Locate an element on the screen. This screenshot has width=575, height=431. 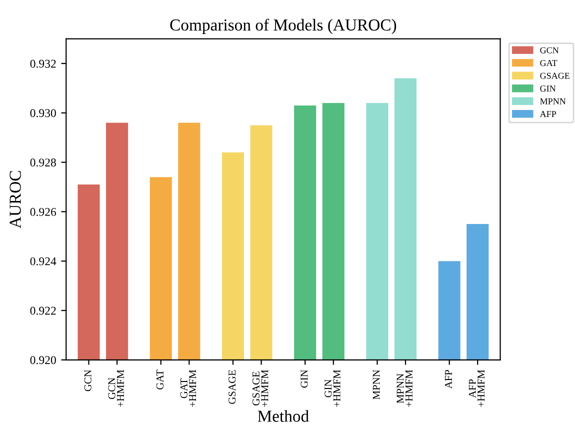
legend-label: GCN is located at coordinates (549, 50).